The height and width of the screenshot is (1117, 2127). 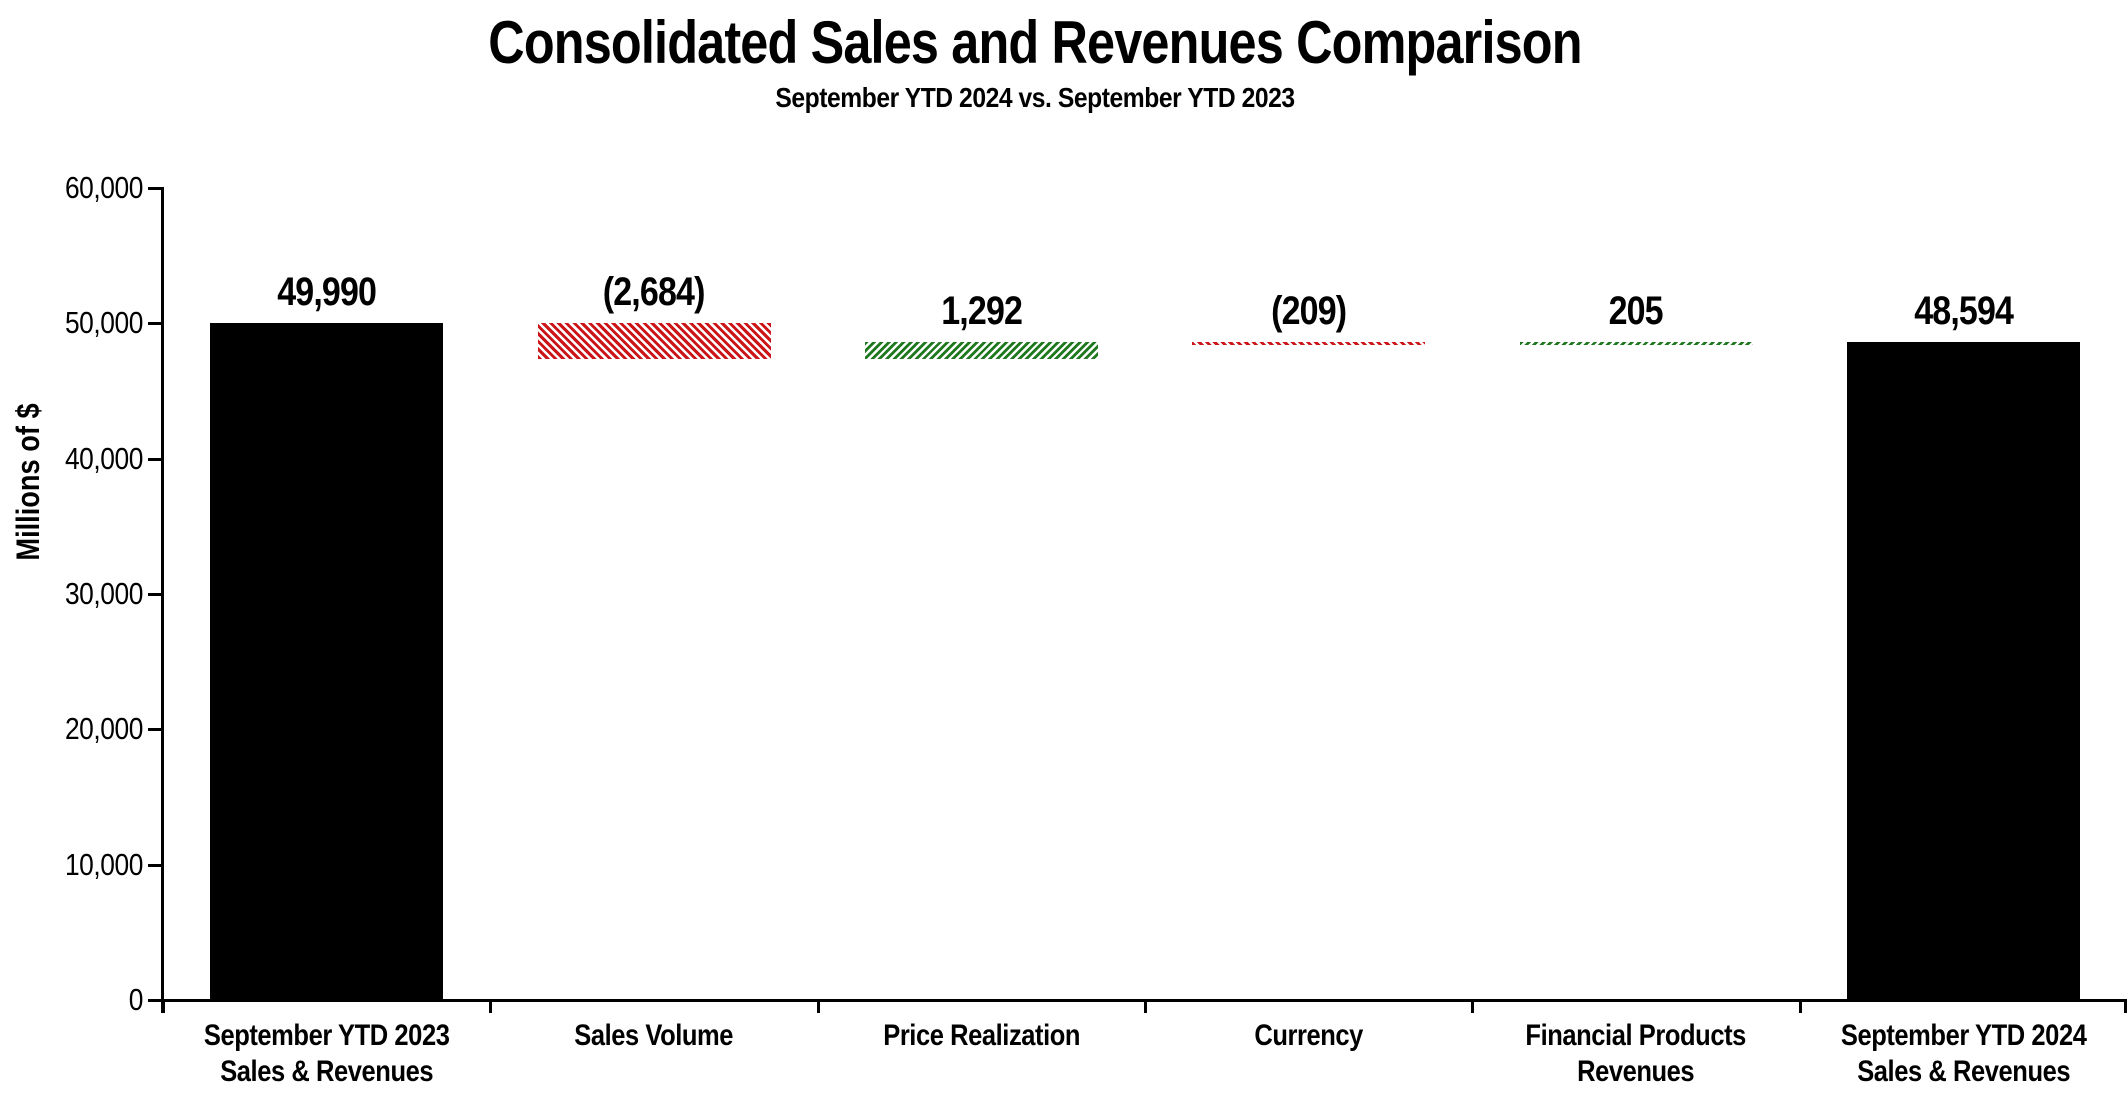 I want to click on value-label-price-realization: 1,292, so click(x=981, y=311).